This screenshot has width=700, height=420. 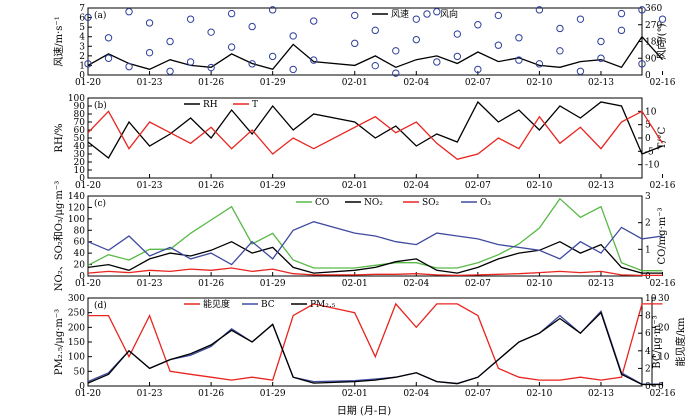 I want to click on y-left-tick-label: 80, so click(x=80, y=231).